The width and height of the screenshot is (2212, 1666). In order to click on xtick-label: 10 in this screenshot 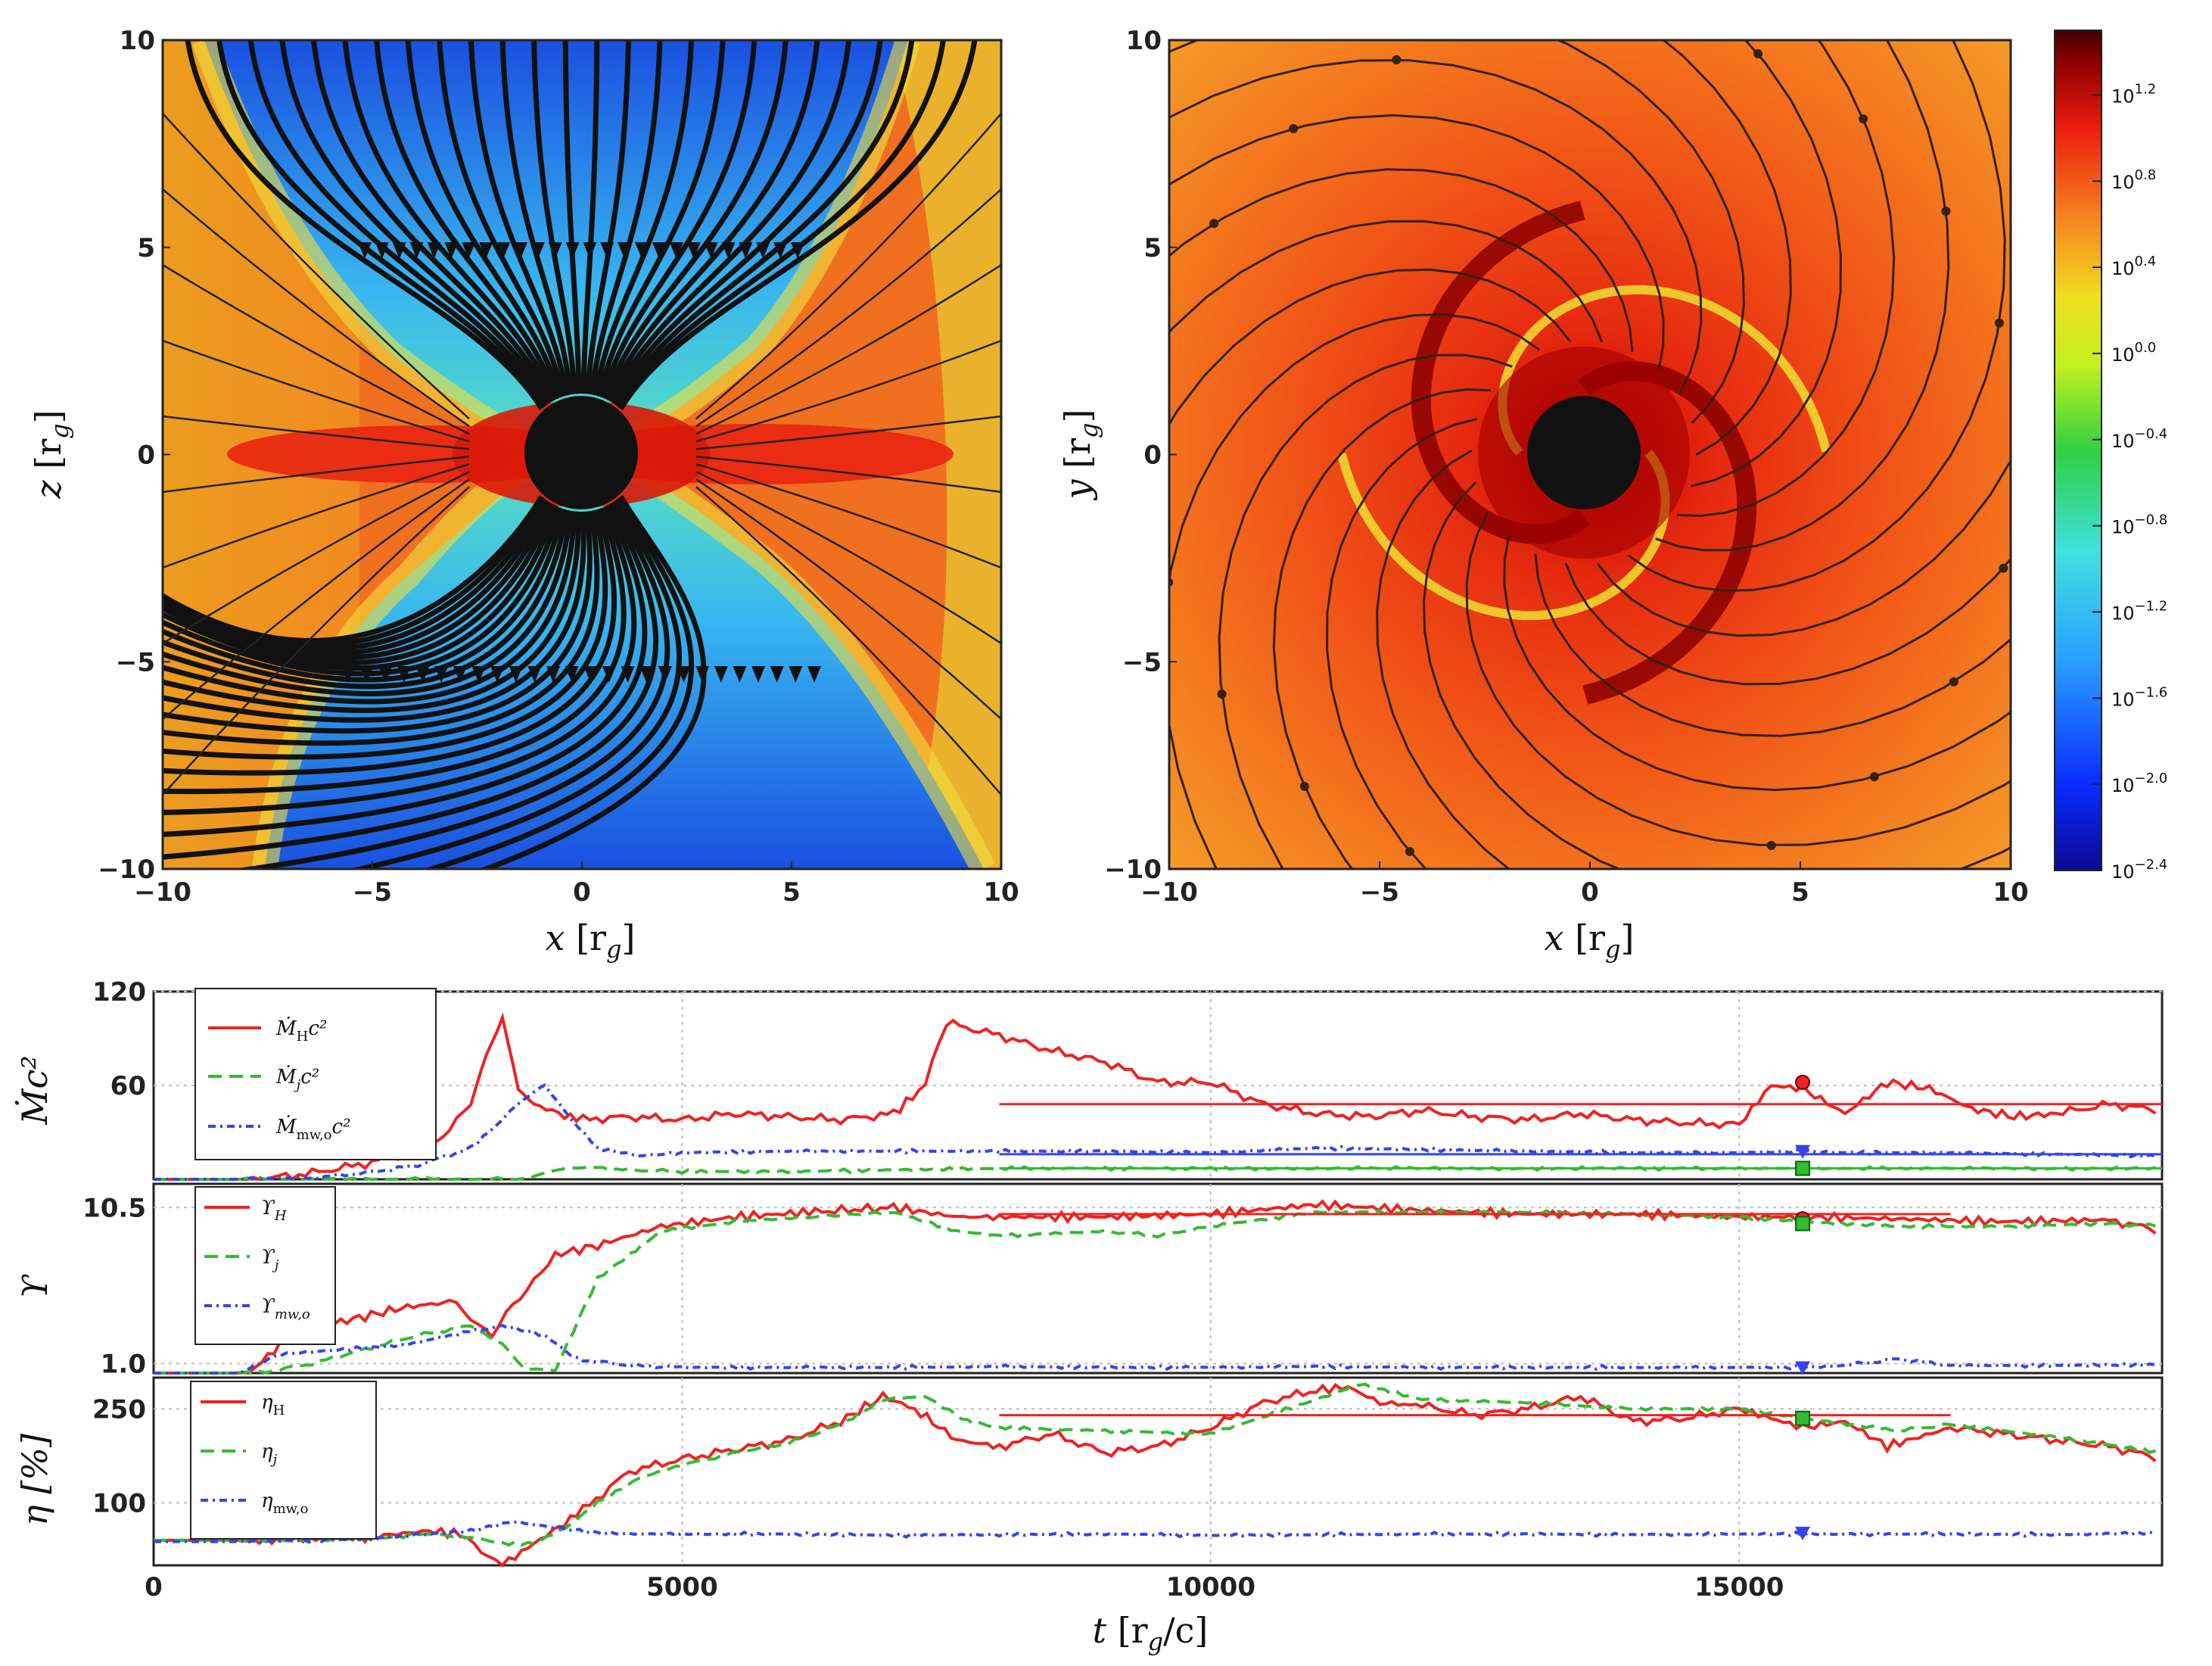, I will do `click(2010, 892)`.